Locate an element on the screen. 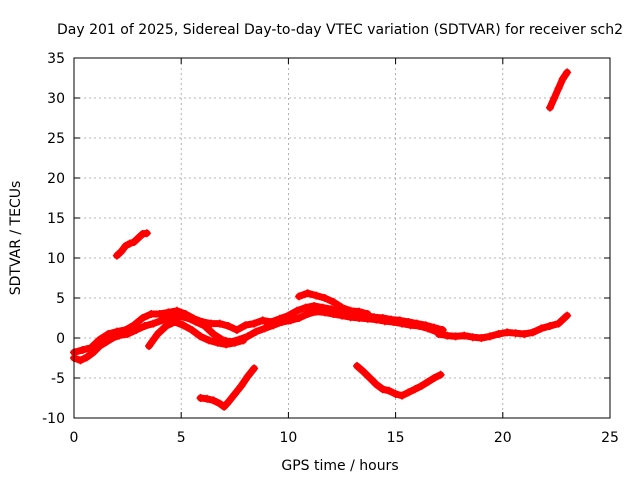 This screenshot has width=640, height=480. series-early-2-3.5h is located at coordinates (131, 244).